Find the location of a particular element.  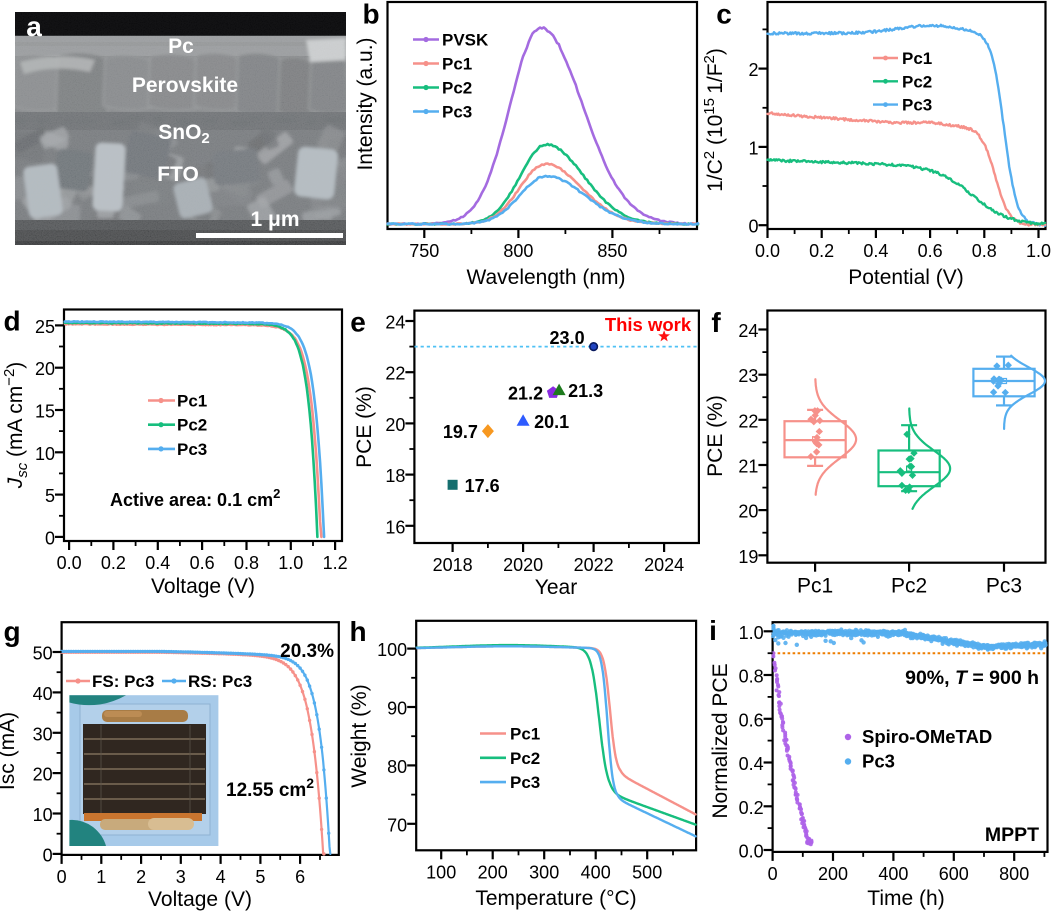

svg-text: 2024 is located at coordinates (664, 565).